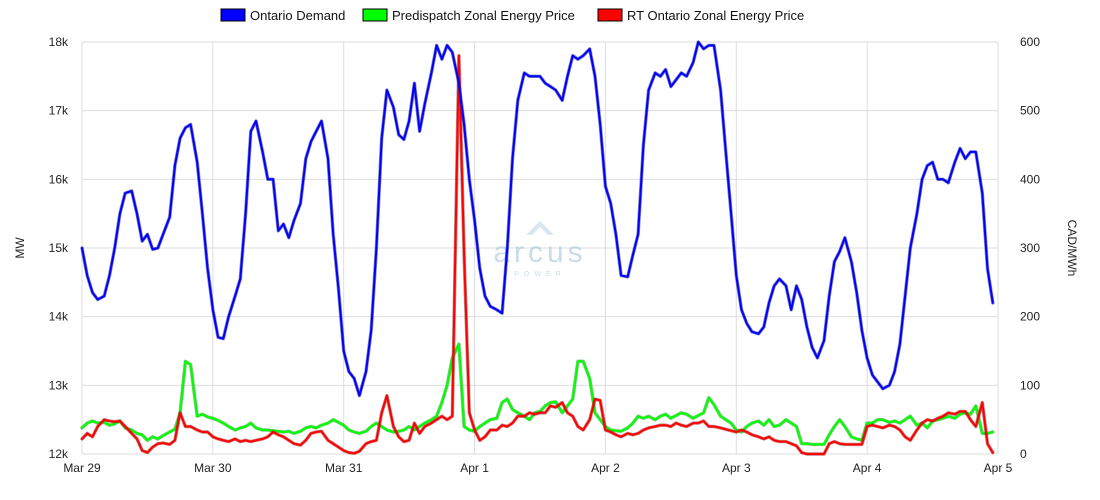 This screenshot has height=500, width=1100. What do you see at coordinates (474, 468) in the screenshot?
I see `x-tick-label: Apr 1` at bounding box center [474, 468].